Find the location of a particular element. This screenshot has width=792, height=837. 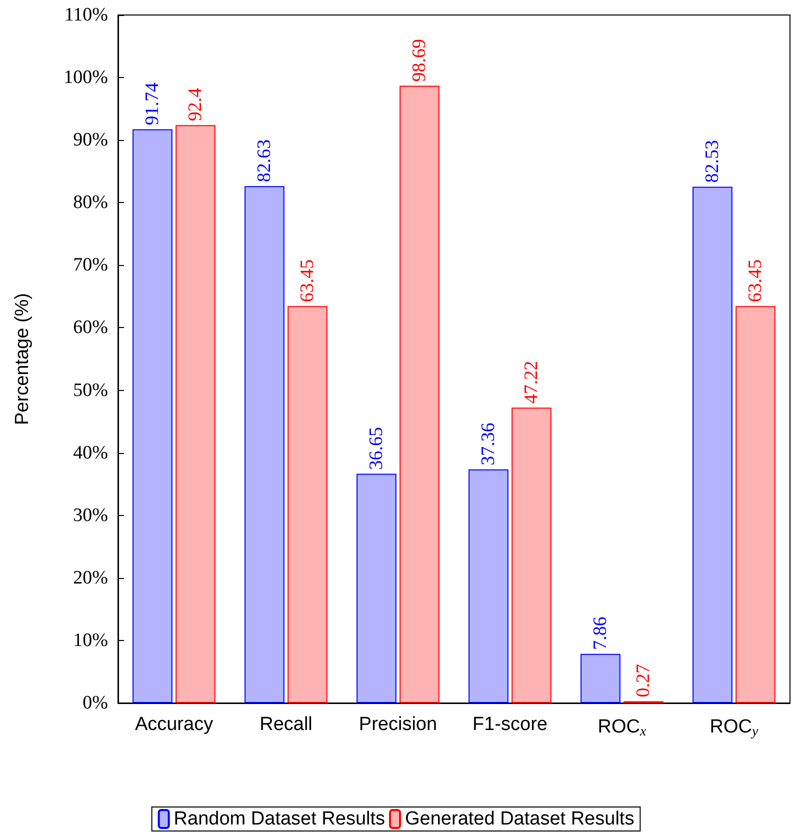

data-label: 0.27 is located at coordinates (643, 681).